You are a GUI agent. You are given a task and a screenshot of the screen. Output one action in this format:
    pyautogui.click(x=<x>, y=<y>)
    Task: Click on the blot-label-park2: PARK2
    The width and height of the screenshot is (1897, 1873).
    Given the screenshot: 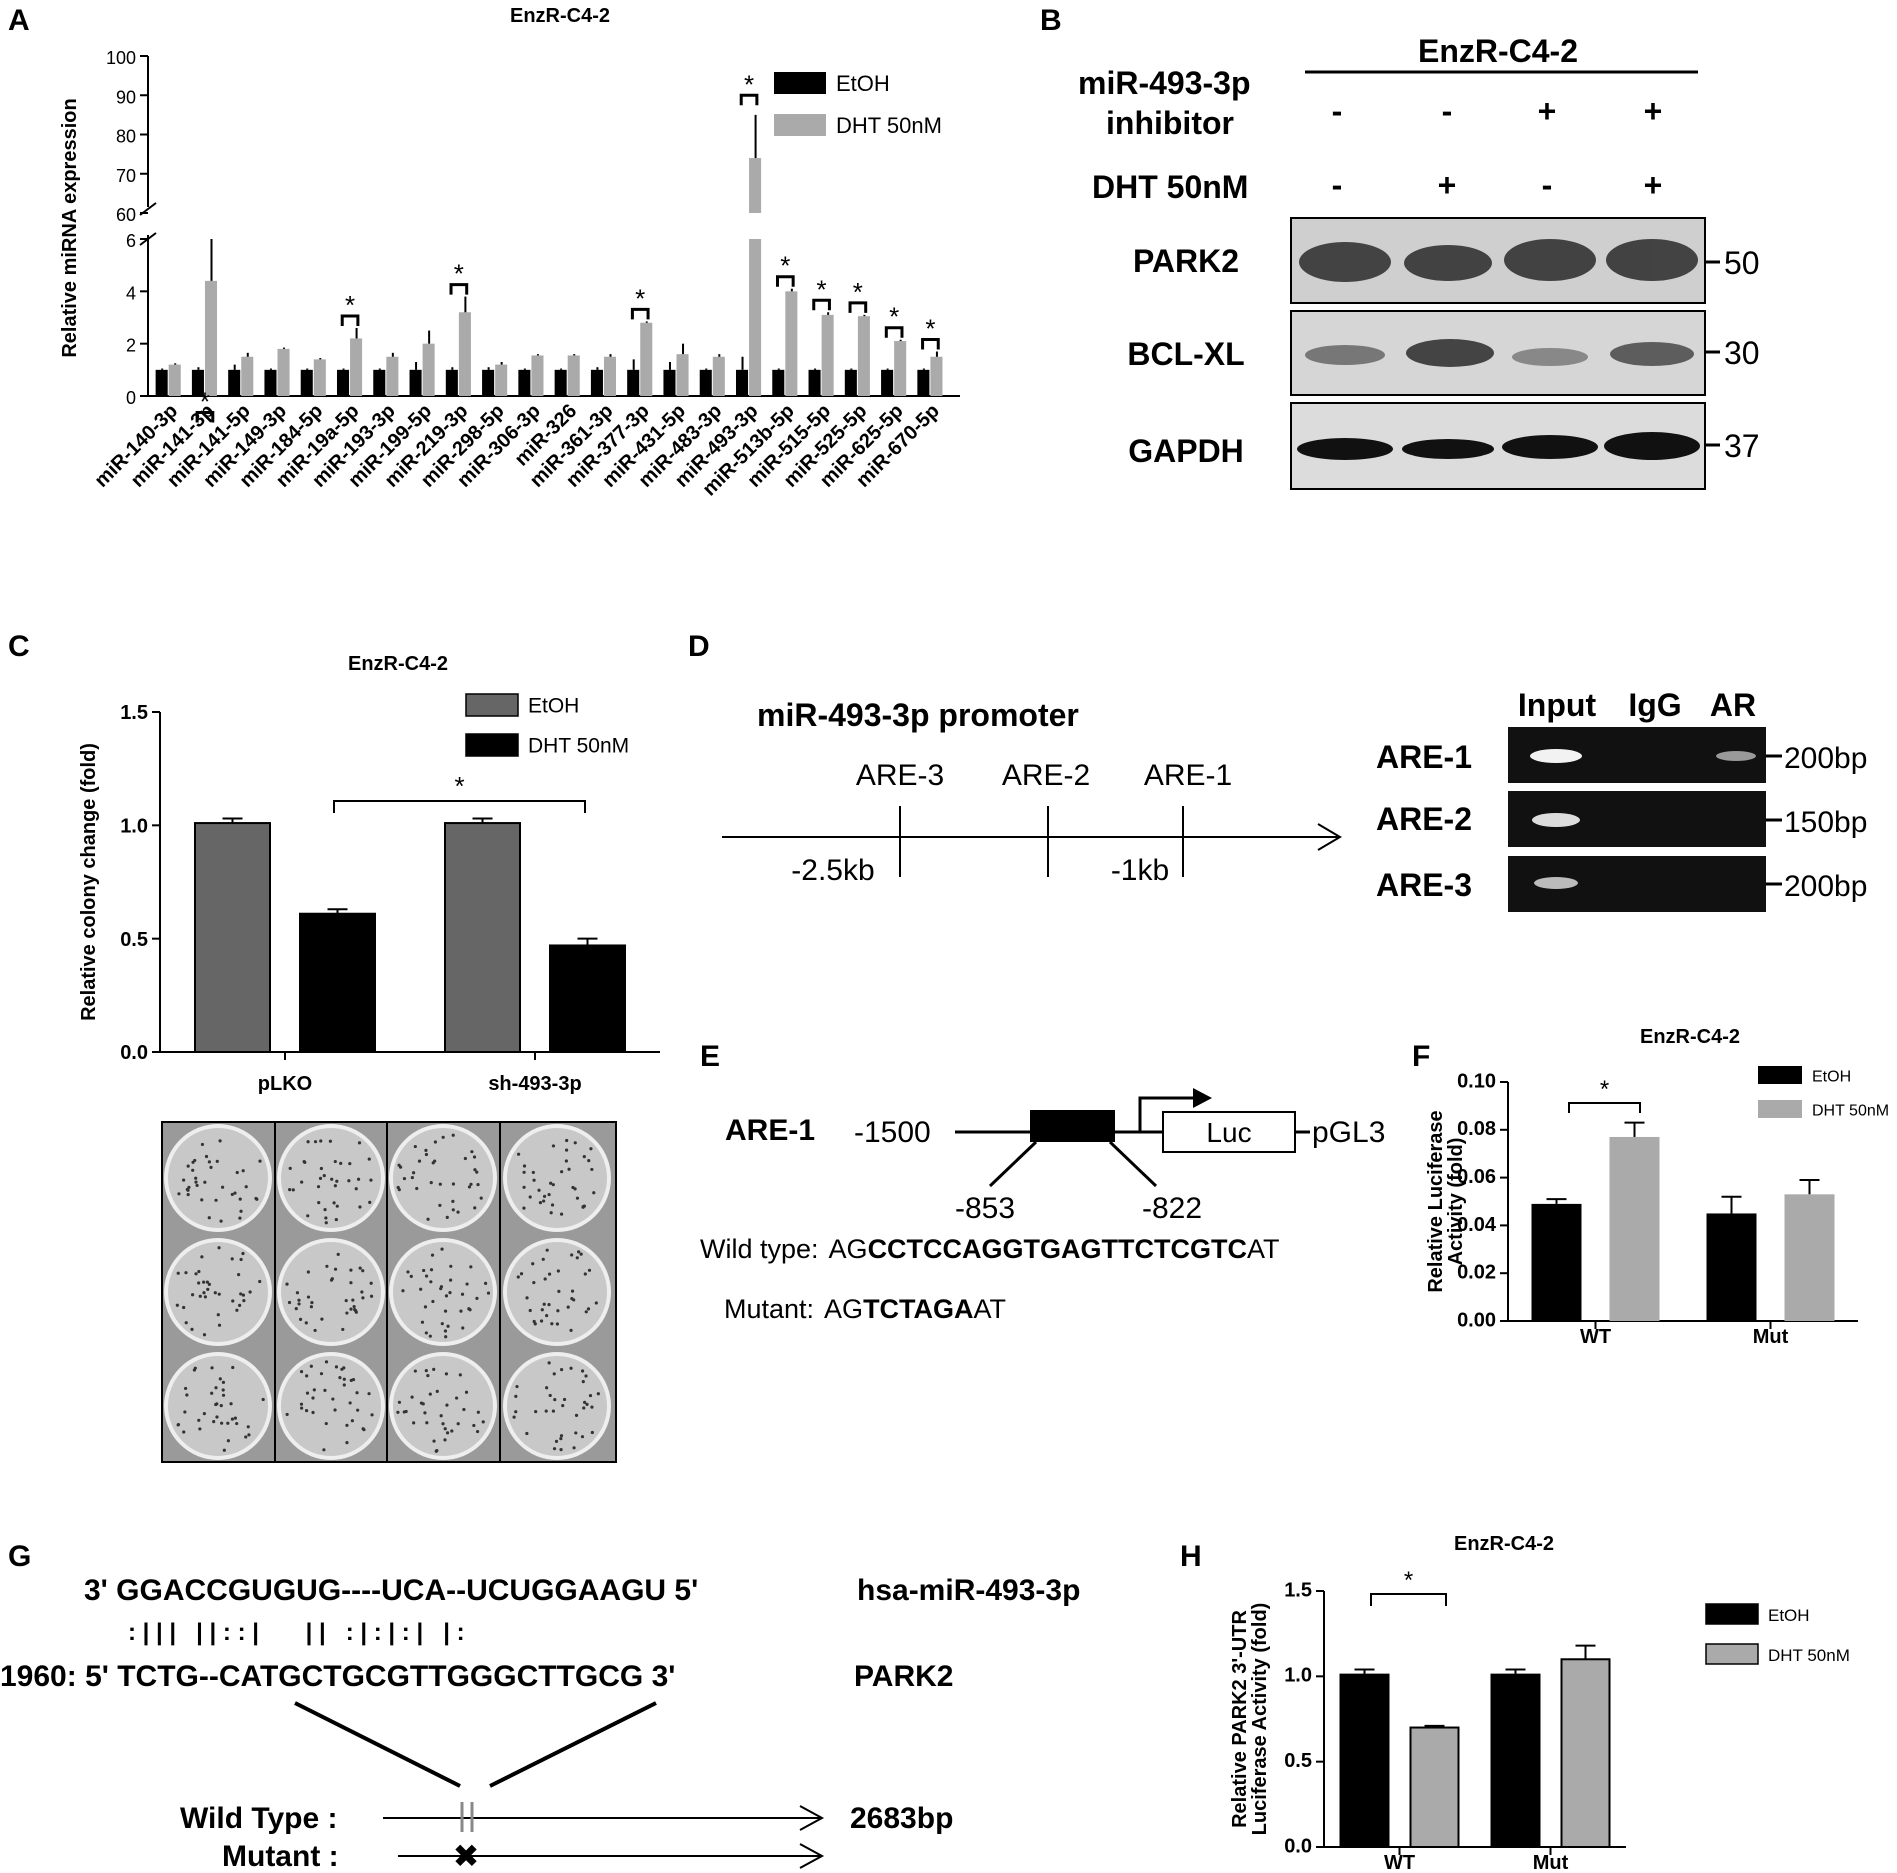 What is the action you would take?
    pyautogui.click(x=1186, y=261)
    